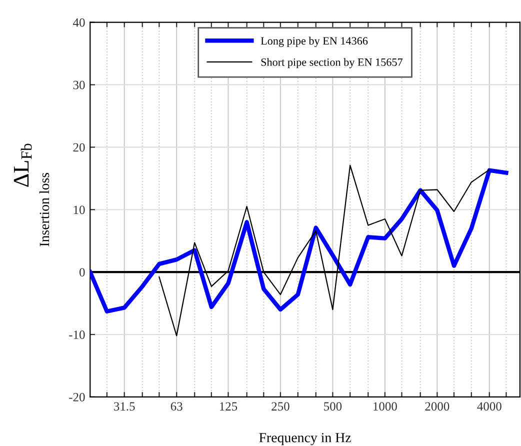 Image resolution: width=521 pixels, height=446 pixels. Describe the element at coordinates (305, 439) in the screenshot. I see `x-axis-title: Frequency in Hz` at that location.